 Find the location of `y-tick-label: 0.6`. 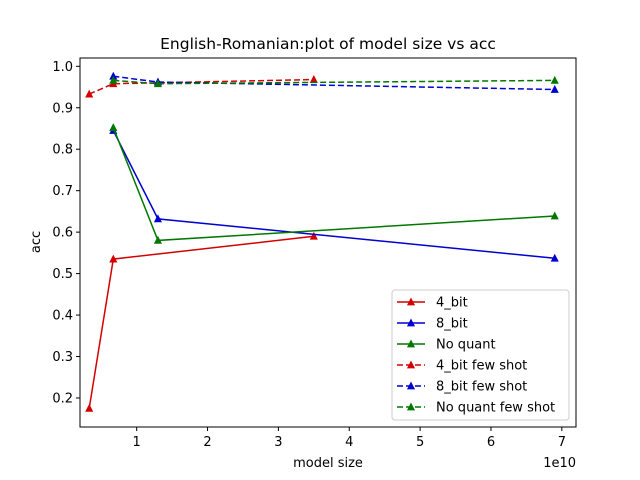

y-tick-label: 0.6 is located at coordinates (62, 233).